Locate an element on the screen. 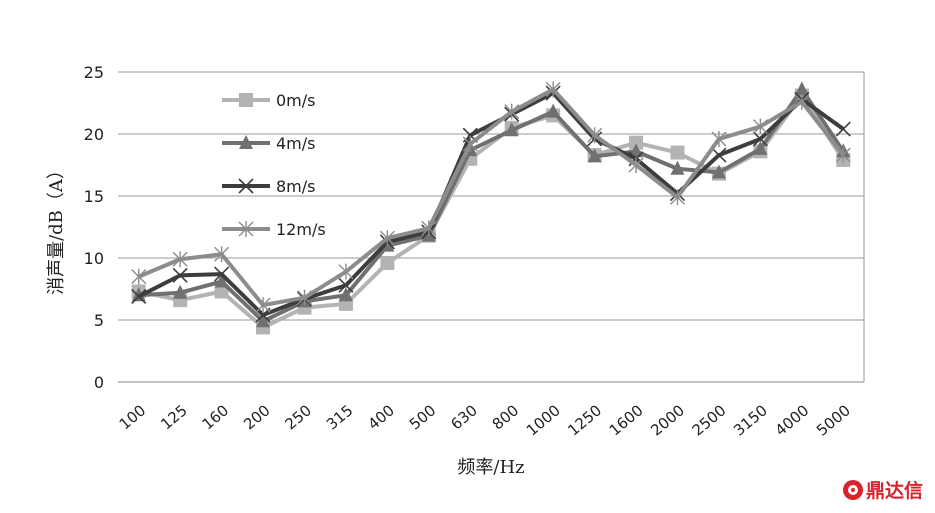  brand-logo-icon is located at coordinates (852, 489).